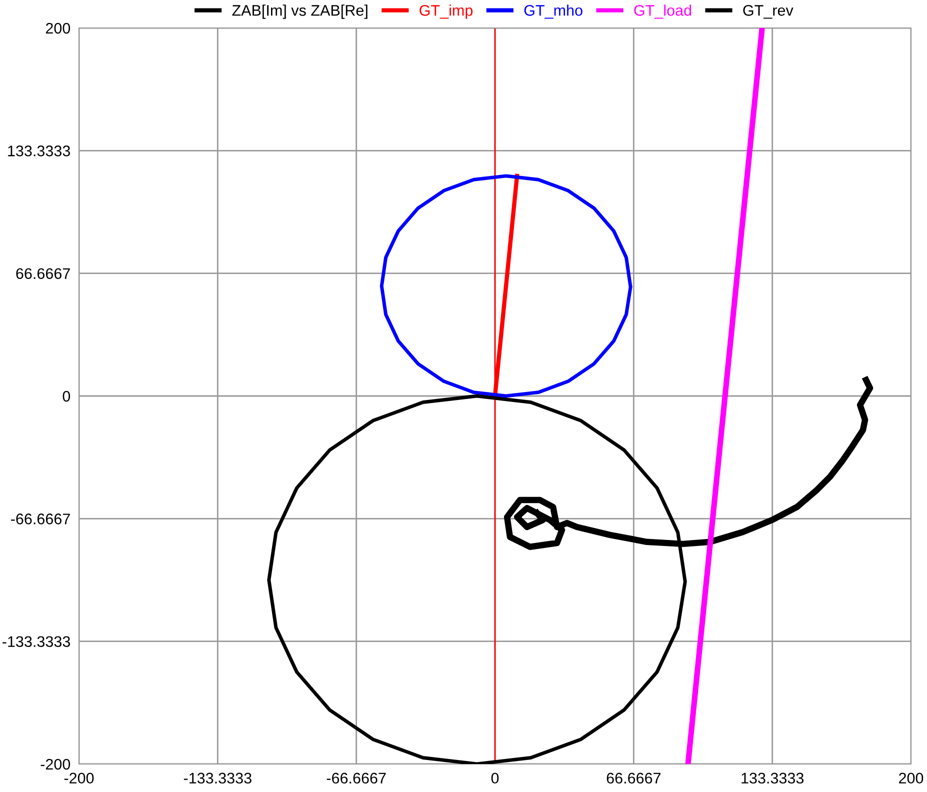 The image size is (927, 792). I want to click on x-tick-label: 0, so click(495, 778).